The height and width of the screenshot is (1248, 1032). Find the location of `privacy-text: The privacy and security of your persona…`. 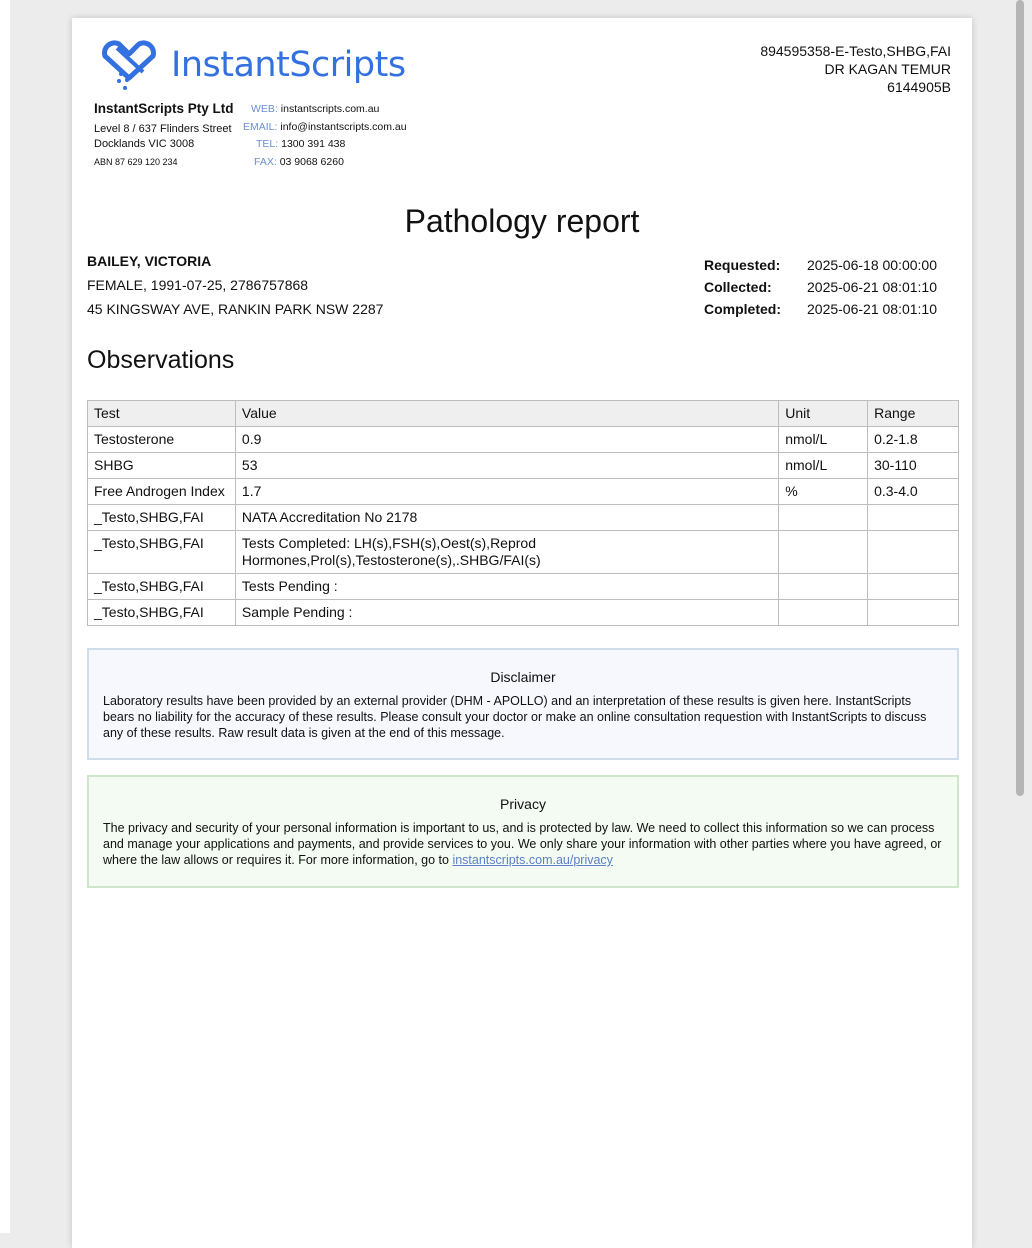

privacy-text: The privacy and security of your persona… is located at coordinates (523, 844).